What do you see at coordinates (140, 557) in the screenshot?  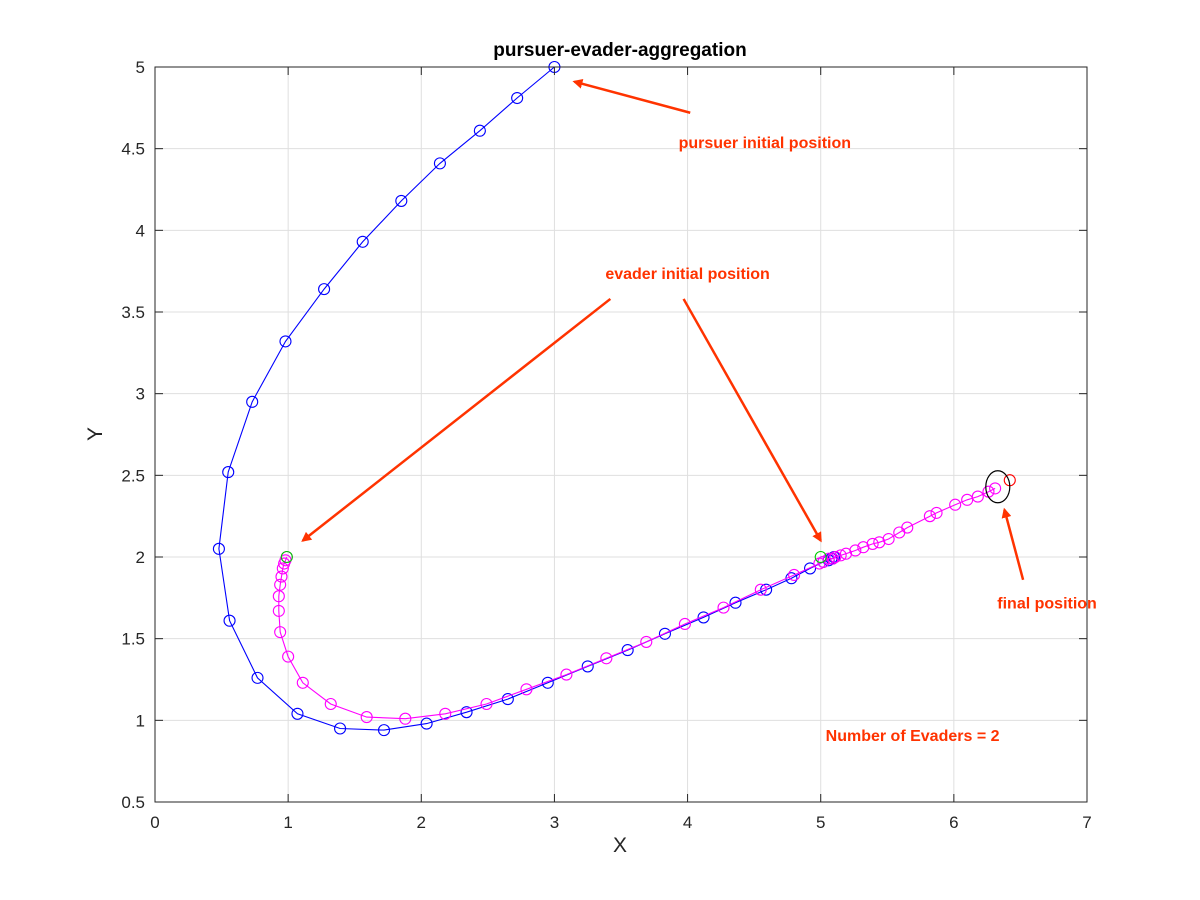 I see `y-tick-label: 2` at bounding box center [140, 557].